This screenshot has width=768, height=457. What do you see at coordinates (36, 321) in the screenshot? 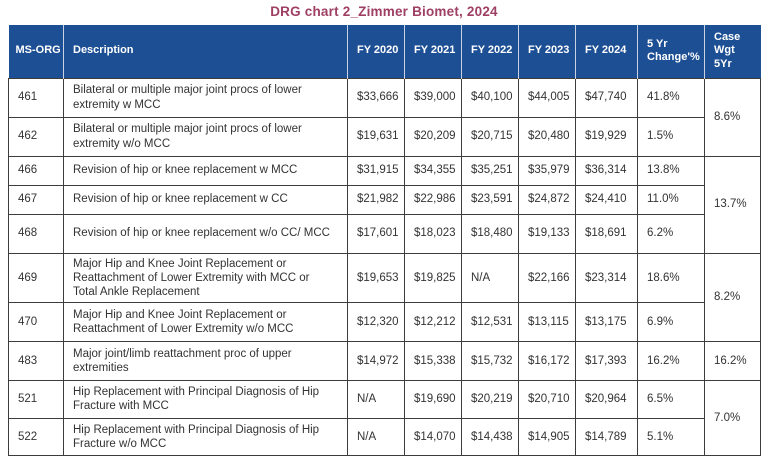
I see `ms-org-cell: 470` at bounding box center [36, 321].